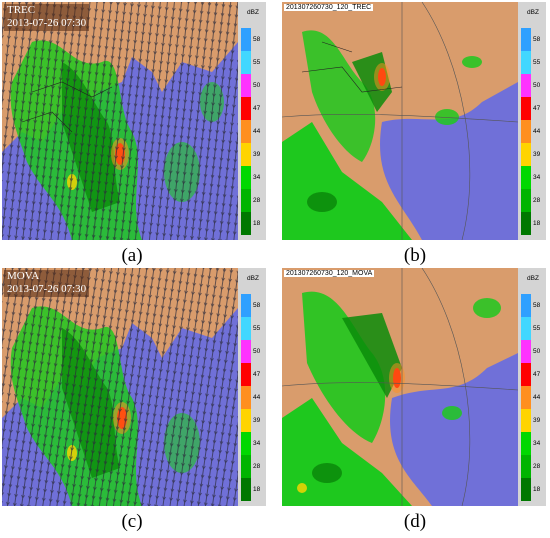  I want to click on caption-d: (d), so click(415, 521).